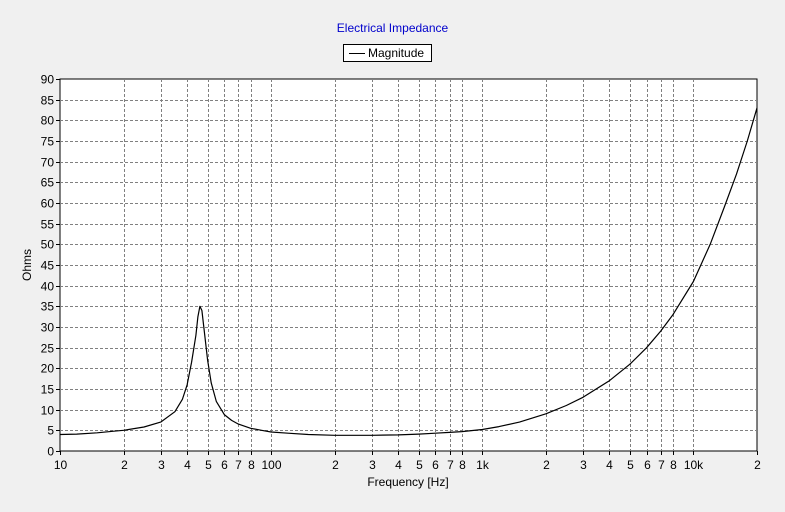 The width and height of the screenshot is (785, 512). What do you see at coordinates (407, 461) in the screenshot?
I see `x-axis-ticks: 10 2 3 4 5 6 7 8 100 2 3 4 5 6 7 8 1k 2 3 4 5 6 7 8 10k 2` at bounding box center [407, 461].